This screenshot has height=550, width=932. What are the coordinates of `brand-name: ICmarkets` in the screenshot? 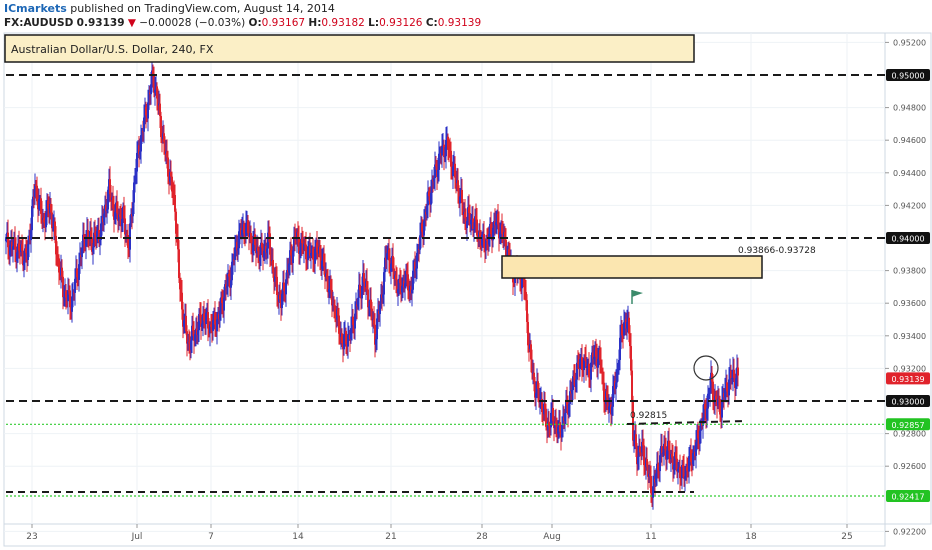 It's located at (35, 8).